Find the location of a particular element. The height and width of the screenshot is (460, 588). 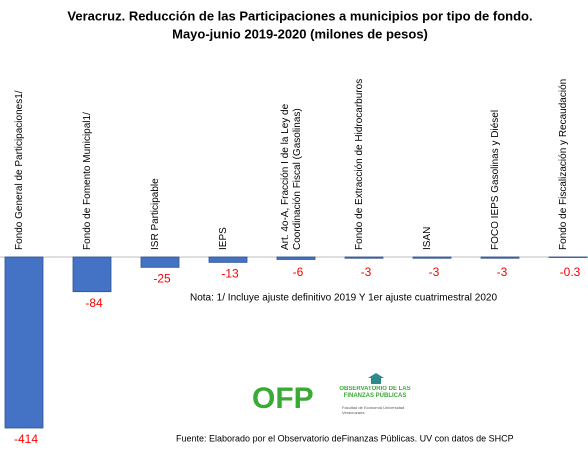

value-label: -25 is located at coordinates (162, 278).